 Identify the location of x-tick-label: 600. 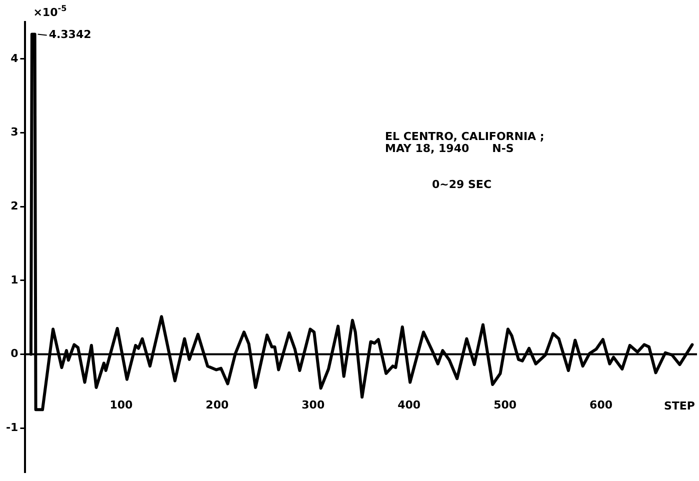
(601, 405).